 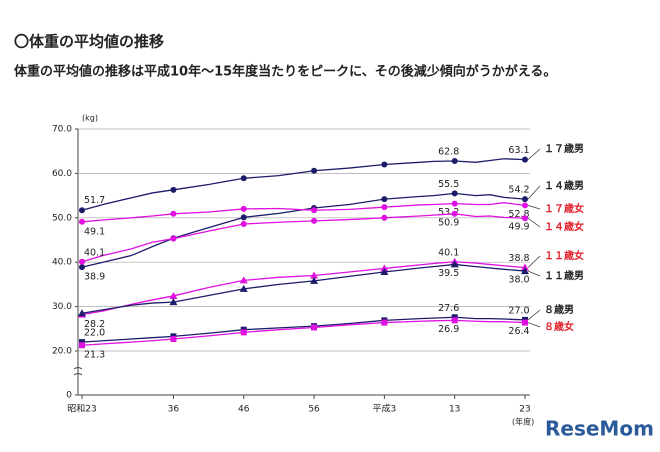 What do you see at coordinates (448, 222) in the screenshot?
I see `value-label: 50.9` at bounding box center [448, 222].